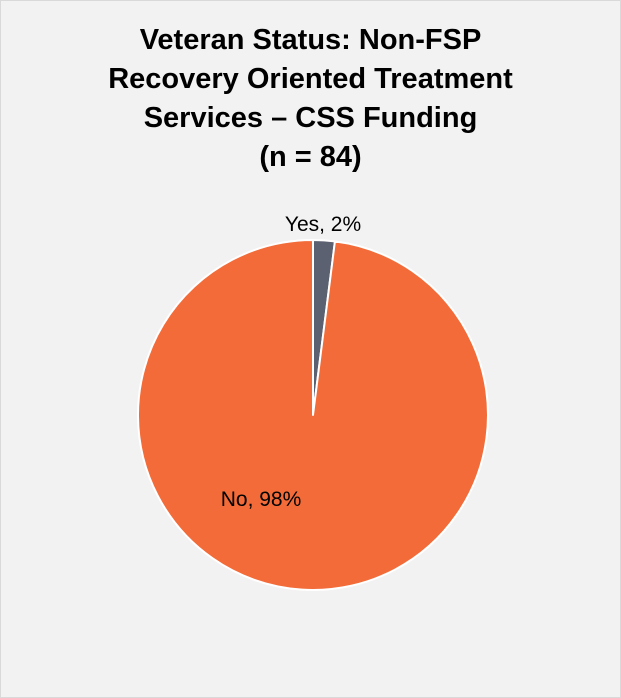  What do you see at coordinates (310, 157) in the screenshot?
I see `chart-subtitle-sample-size: (n = 84)` at bounding box center [310, 157].